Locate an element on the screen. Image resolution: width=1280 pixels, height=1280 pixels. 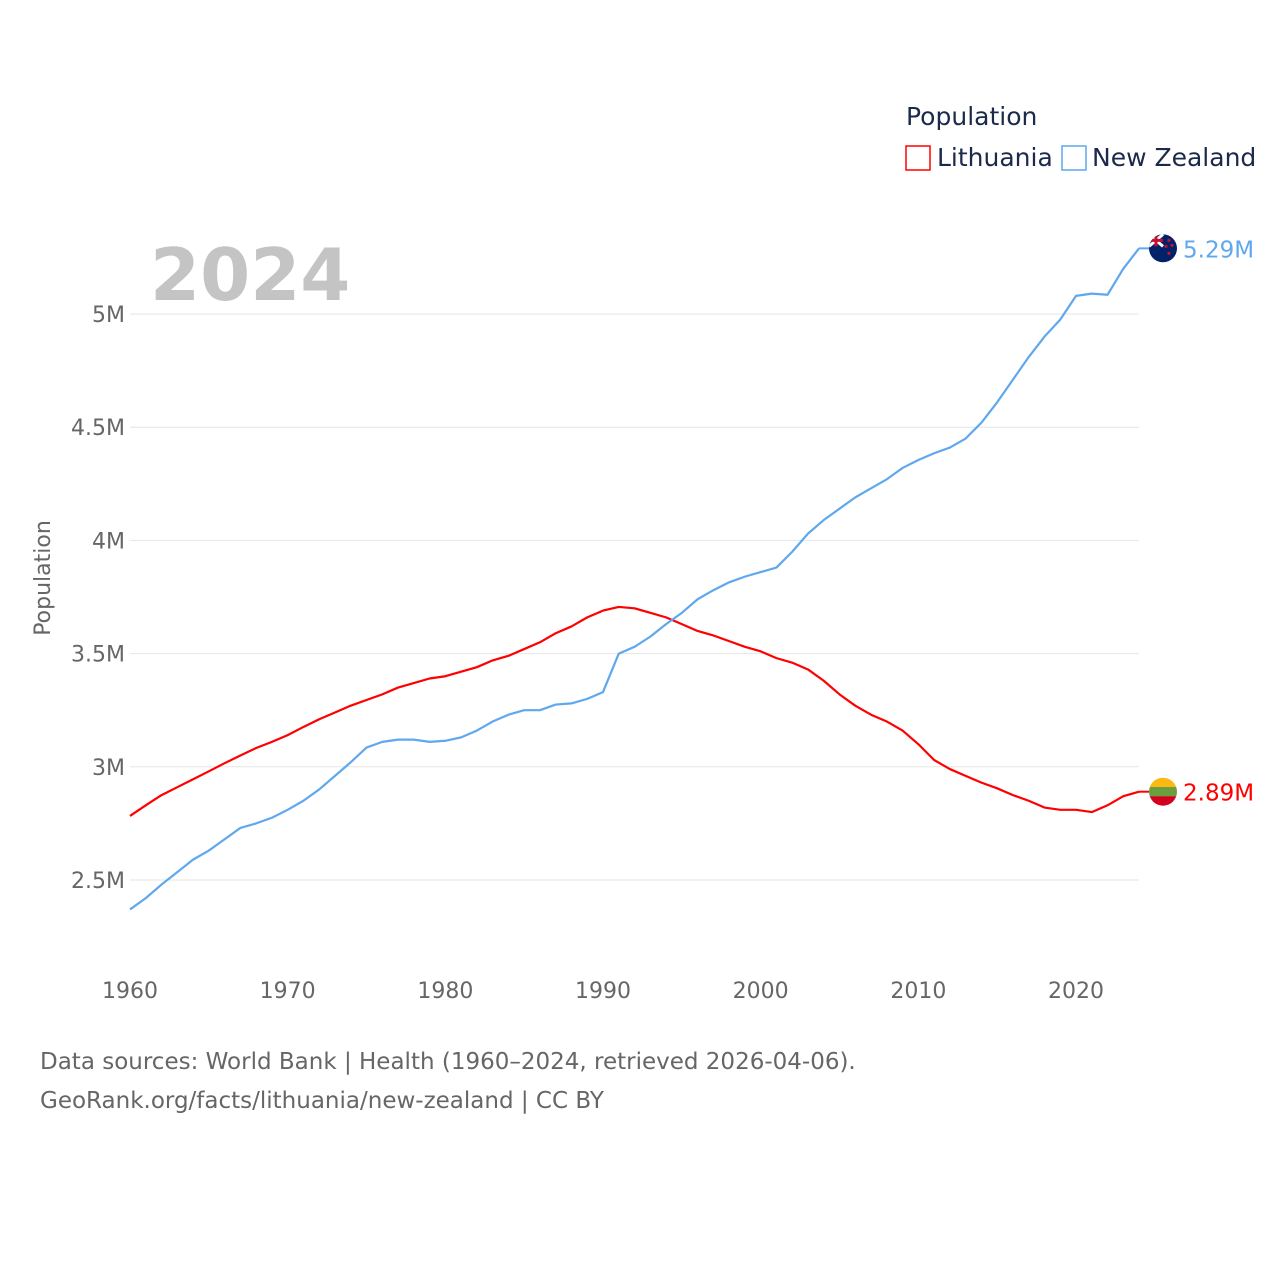
legend-swatch-lithuania is located at coordinates (918, 158).